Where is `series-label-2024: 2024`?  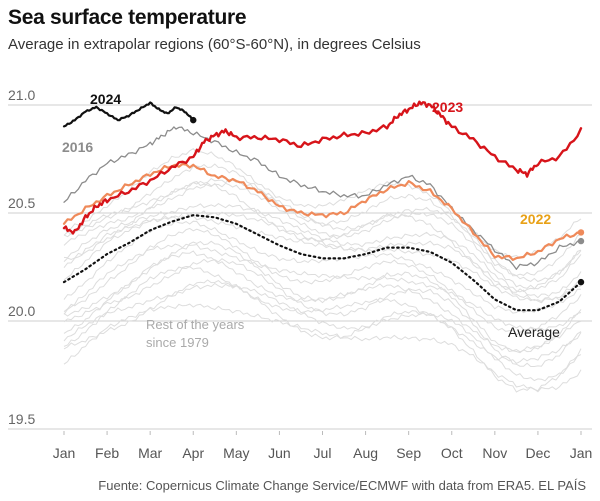
series-label-2024: 2024 is located at coordinates (105, 99).